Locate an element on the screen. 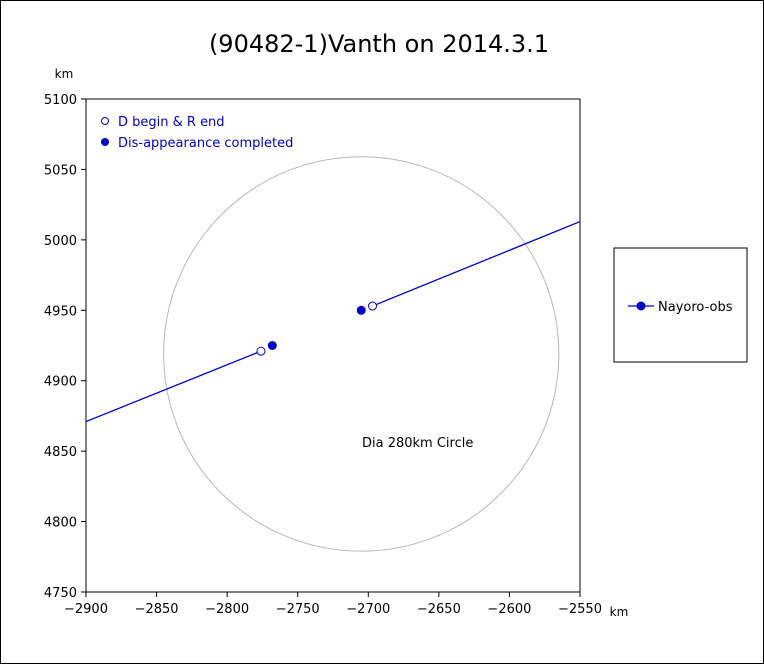  marker-legend-label: D begin & R end is located at coordinates (171, 122).